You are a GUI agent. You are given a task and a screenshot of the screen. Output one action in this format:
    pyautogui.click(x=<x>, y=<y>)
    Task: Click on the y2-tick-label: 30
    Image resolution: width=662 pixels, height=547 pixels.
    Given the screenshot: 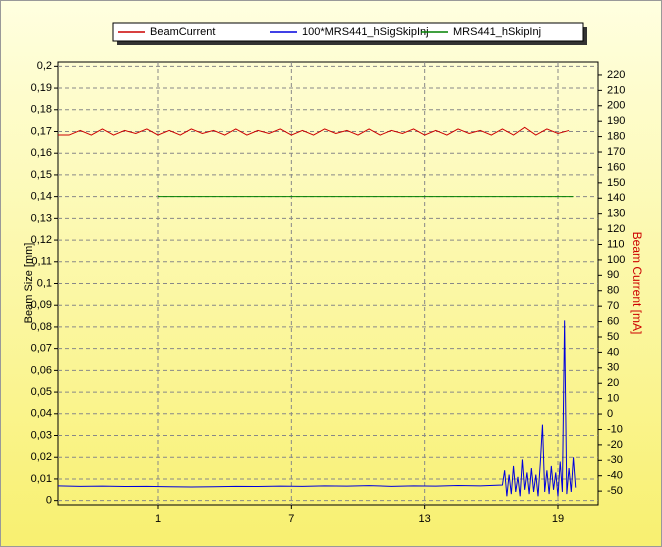 What is the action you would take?
    pyautogui.click(x=613, y=368)
    